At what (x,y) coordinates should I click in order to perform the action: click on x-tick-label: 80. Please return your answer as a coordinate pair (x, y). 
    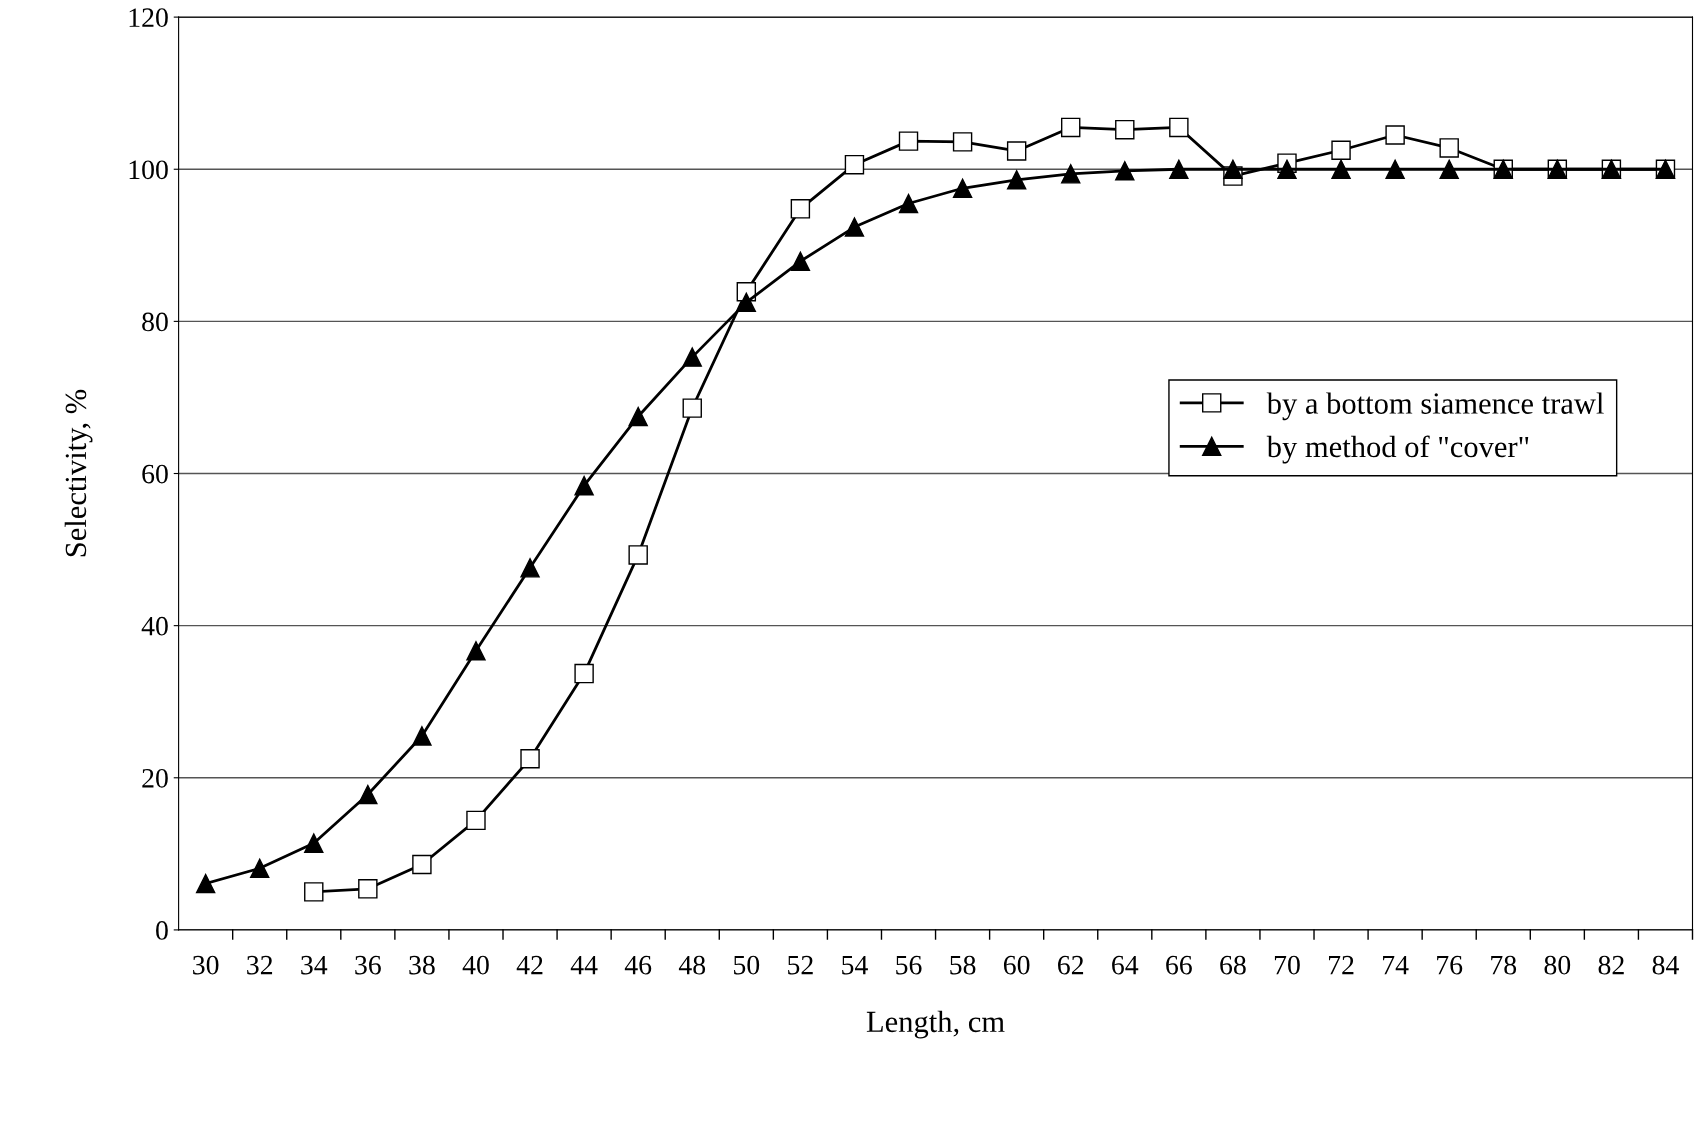
    Looking at the image, I should click on (1557, 965).